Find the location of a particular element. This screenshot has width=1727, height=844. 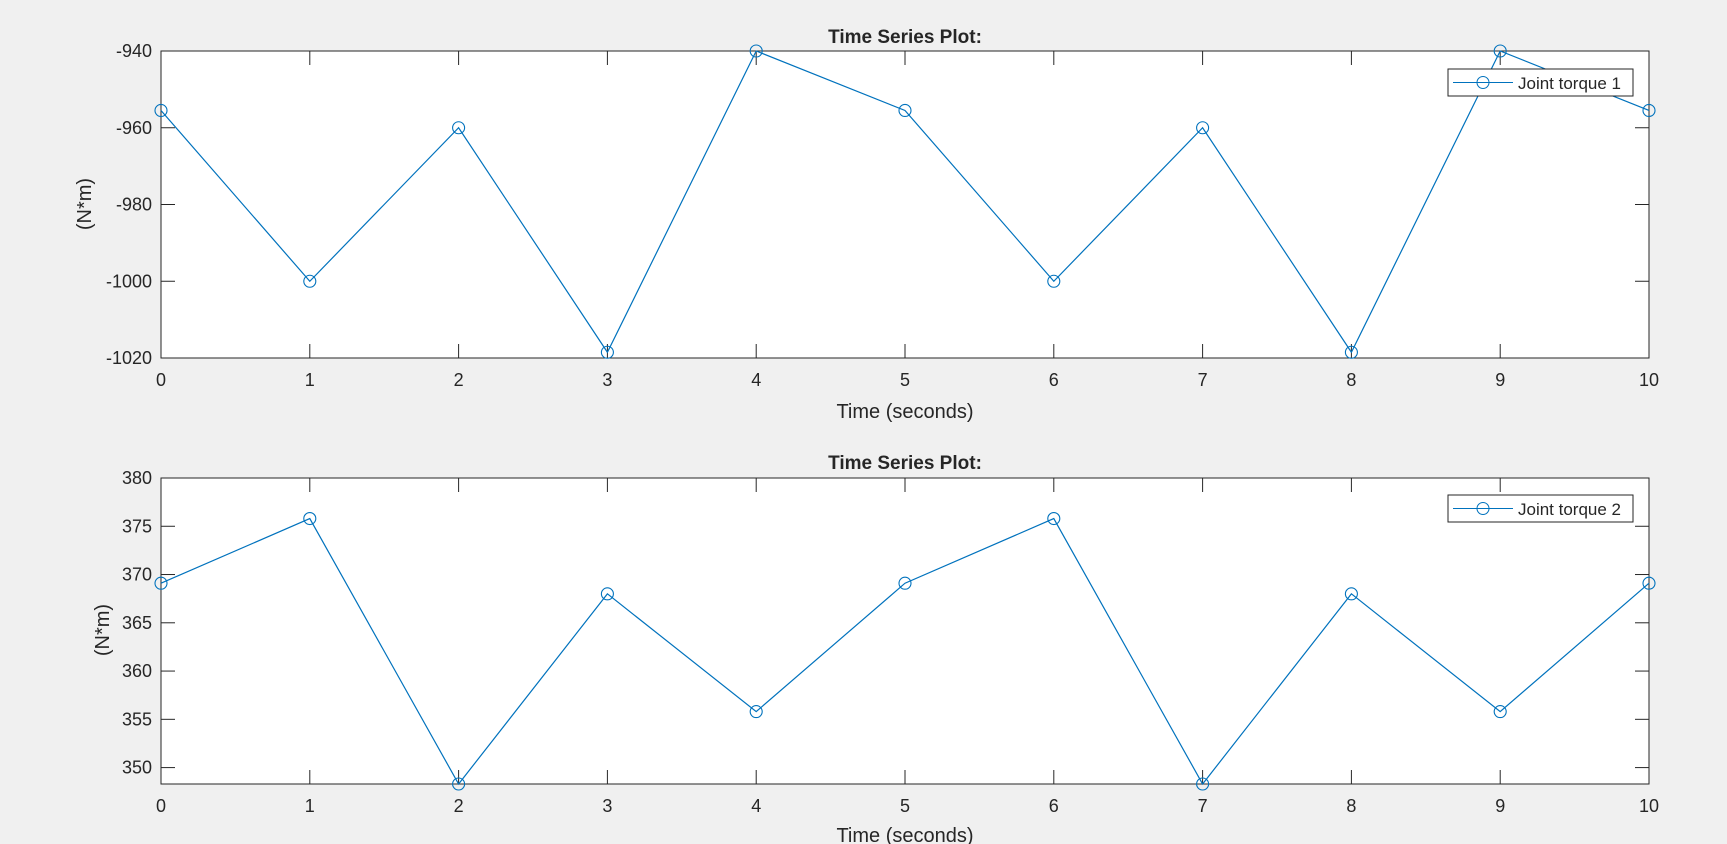

legend-2: Joint torque 2 is located at coordinates (1540, 508).